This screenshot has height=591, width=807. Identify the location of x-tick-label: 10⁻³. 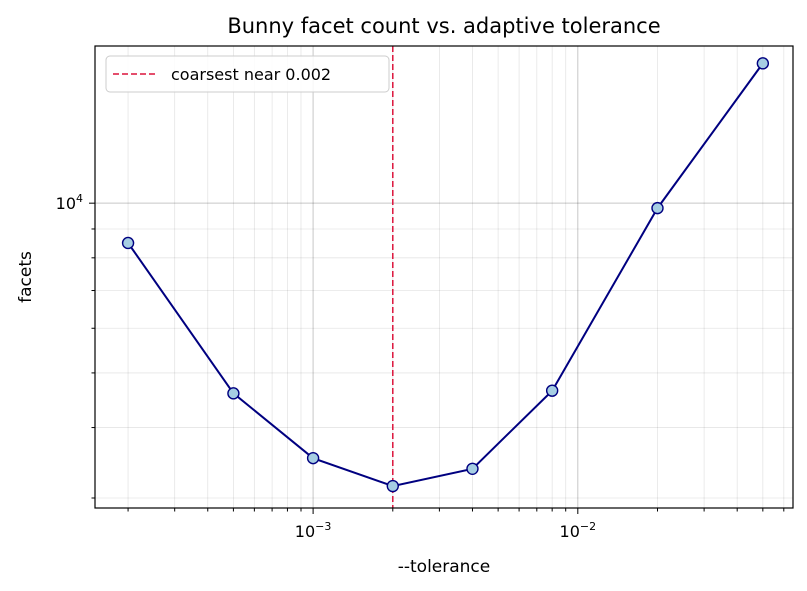
(313, 530).